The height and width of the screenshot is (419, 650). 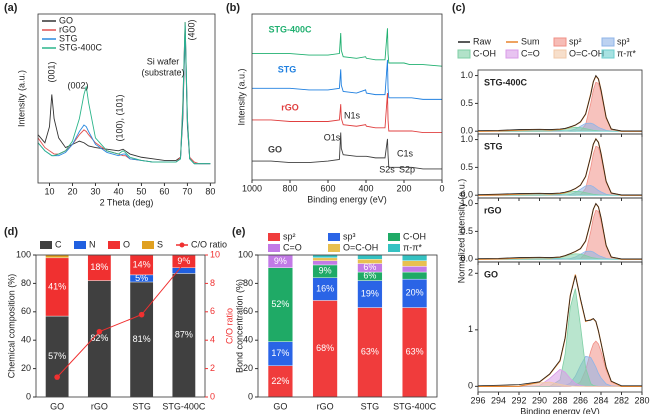 I want to click on x-tick-label: 60, so click(x=164, y=191).